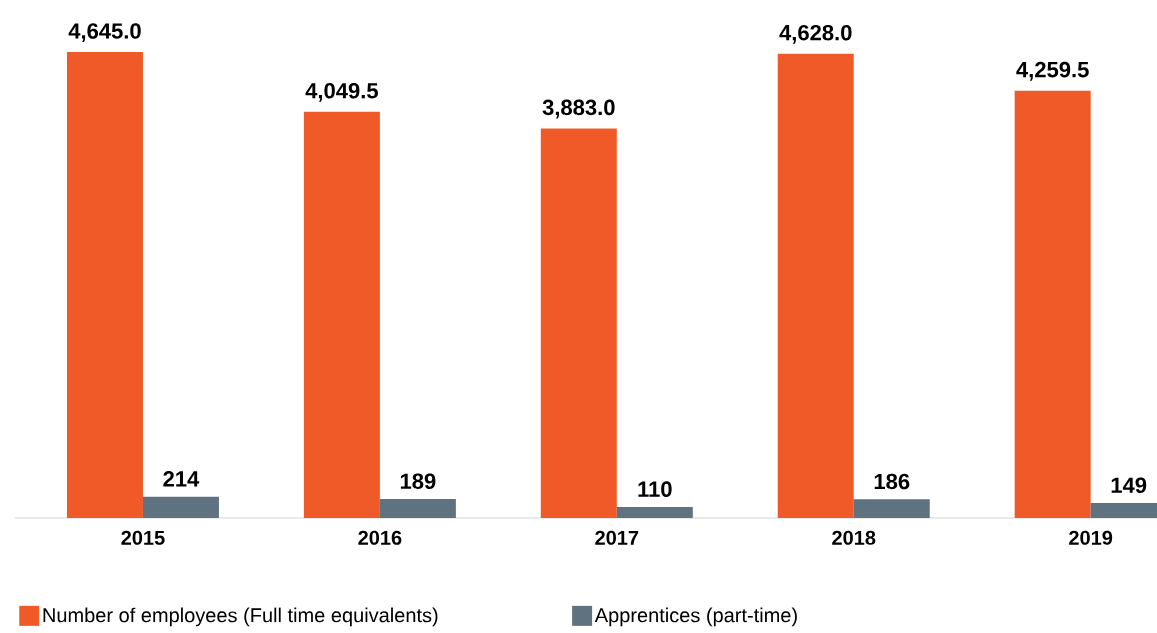  Describe the element at coordinates (854, 537) in the screenshot. I see `x-tick-label: 2018` at that location.